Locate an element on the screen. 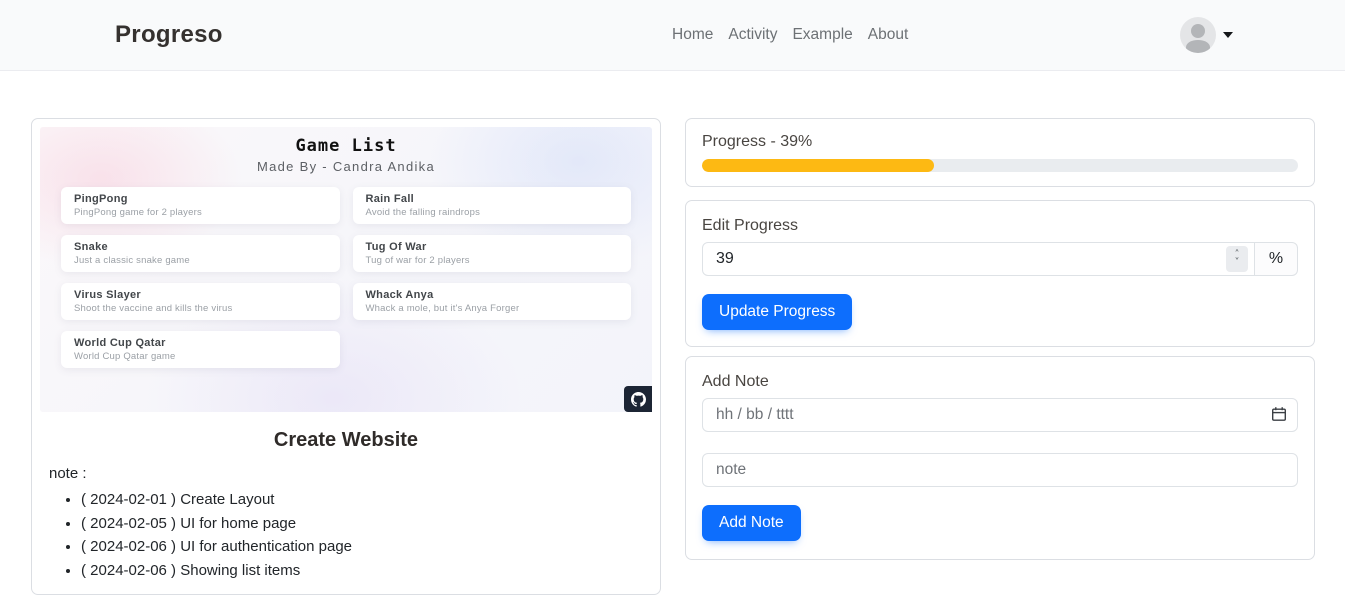 Image resolution: width=1345 pixels, height=600 pixels. game-card: Snake Just a classic snake game is located at coordinates (200, 253).